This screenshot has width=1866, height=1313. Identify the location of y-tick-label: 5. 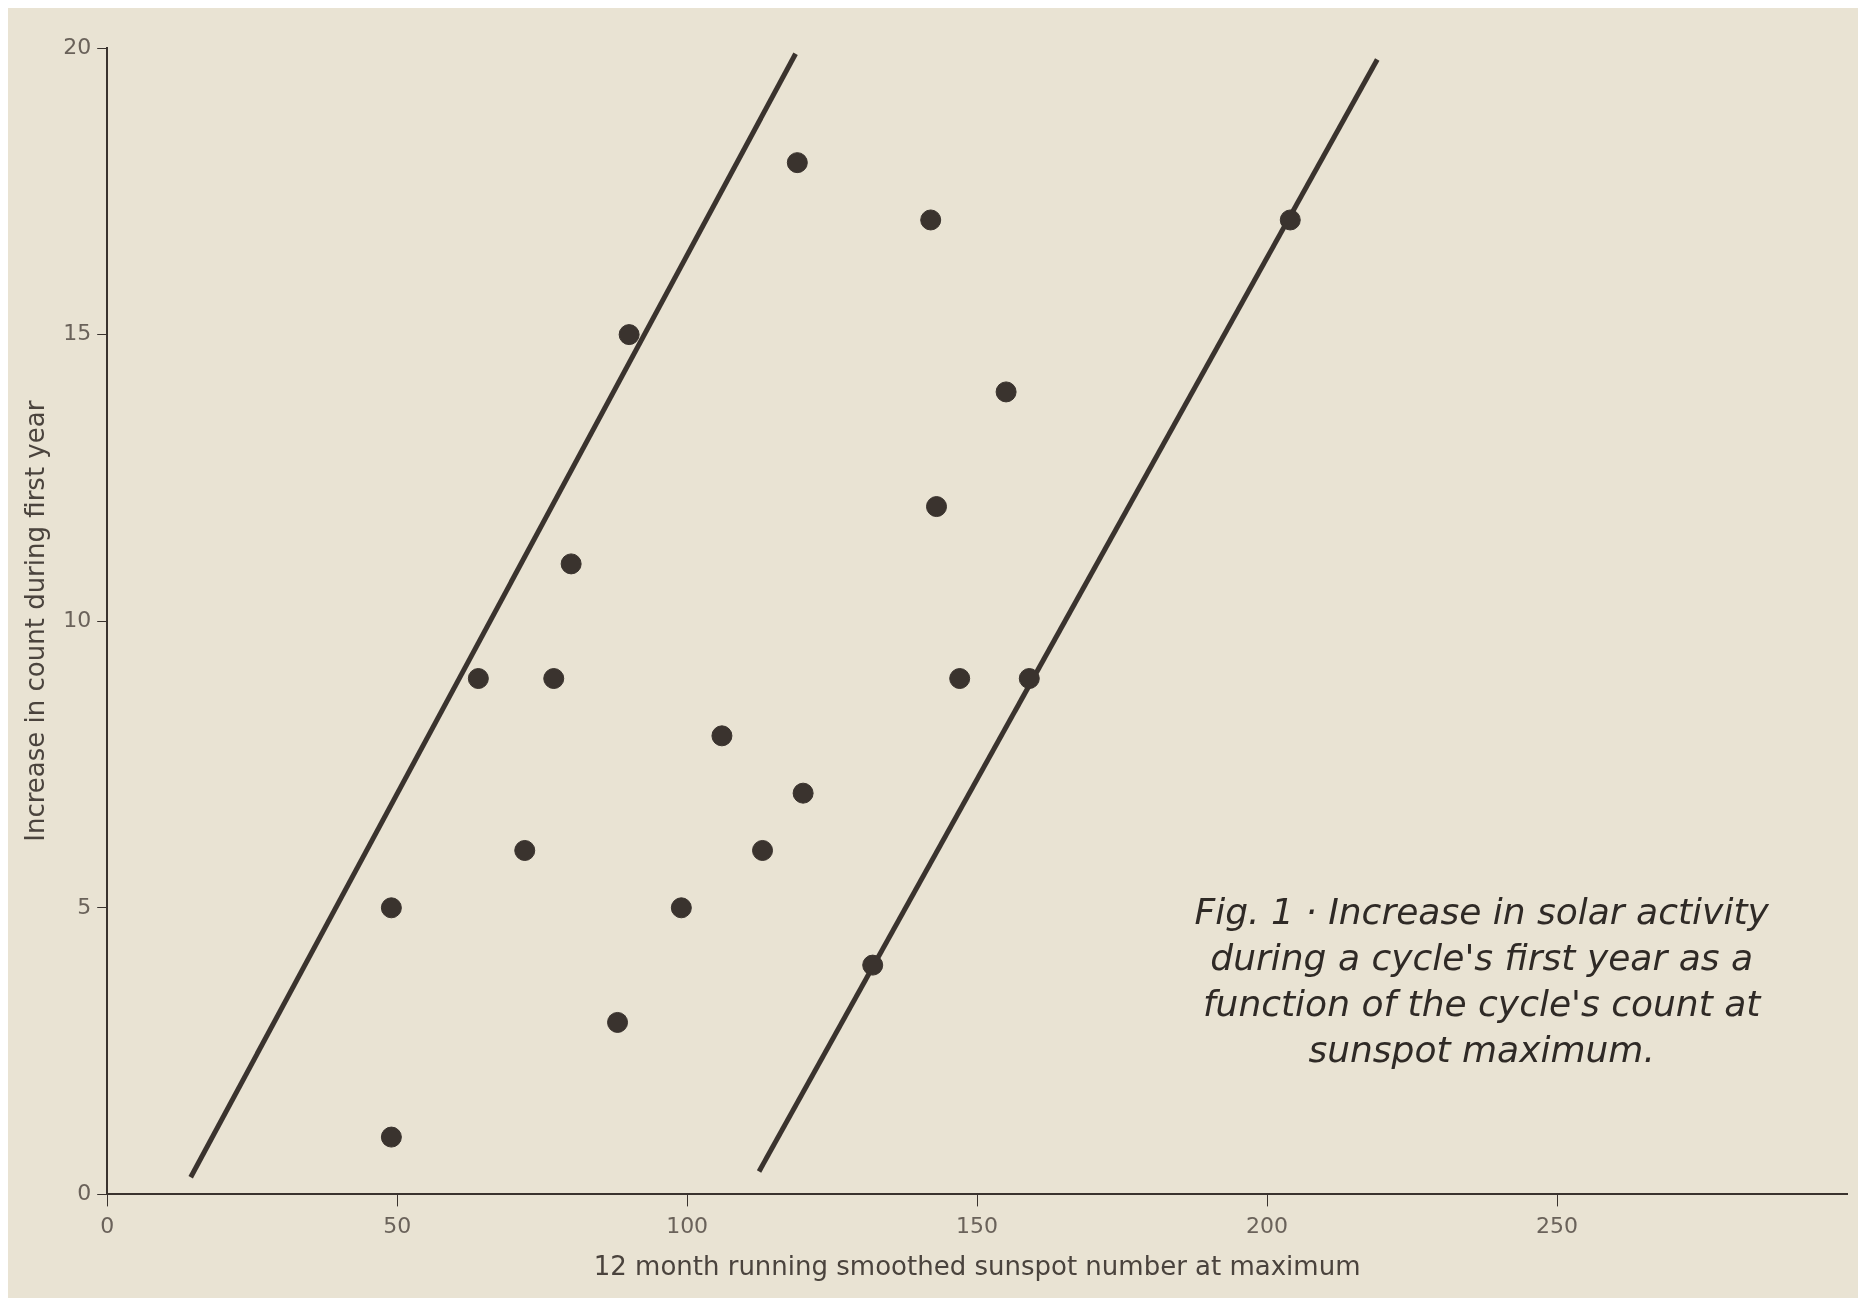
(84, 906).